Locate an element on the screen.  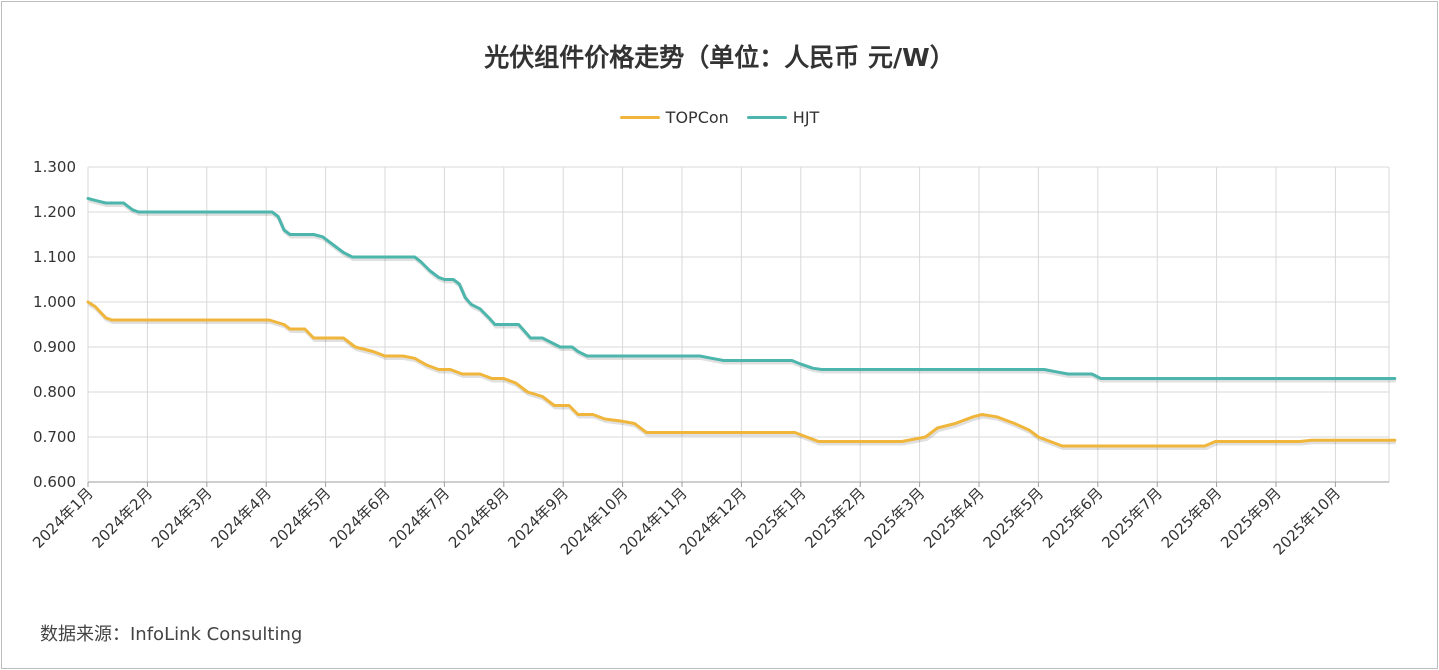
x-tick-label: 2024年8月 is located at coordinates (479, 518).